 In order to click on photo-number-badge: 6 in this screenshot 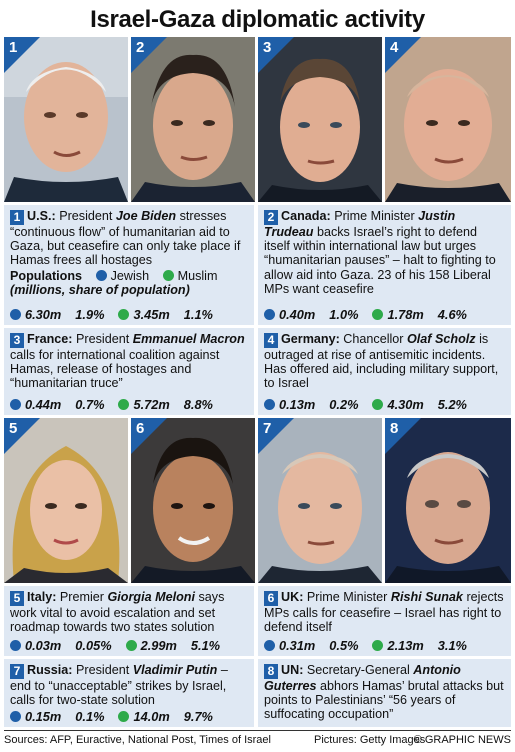, I will do `click(149, 436)`.